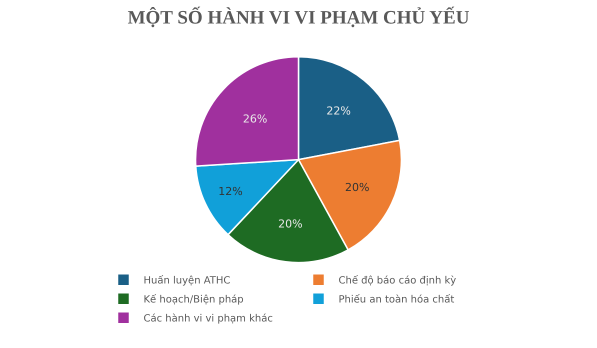 This screenshot has width=597, height=348. What do you see at coordinates (397, 280) in the screenshot?
I see `legend-label: Chế độ báo cáo định kỳ` at bounding box center [397, 280].